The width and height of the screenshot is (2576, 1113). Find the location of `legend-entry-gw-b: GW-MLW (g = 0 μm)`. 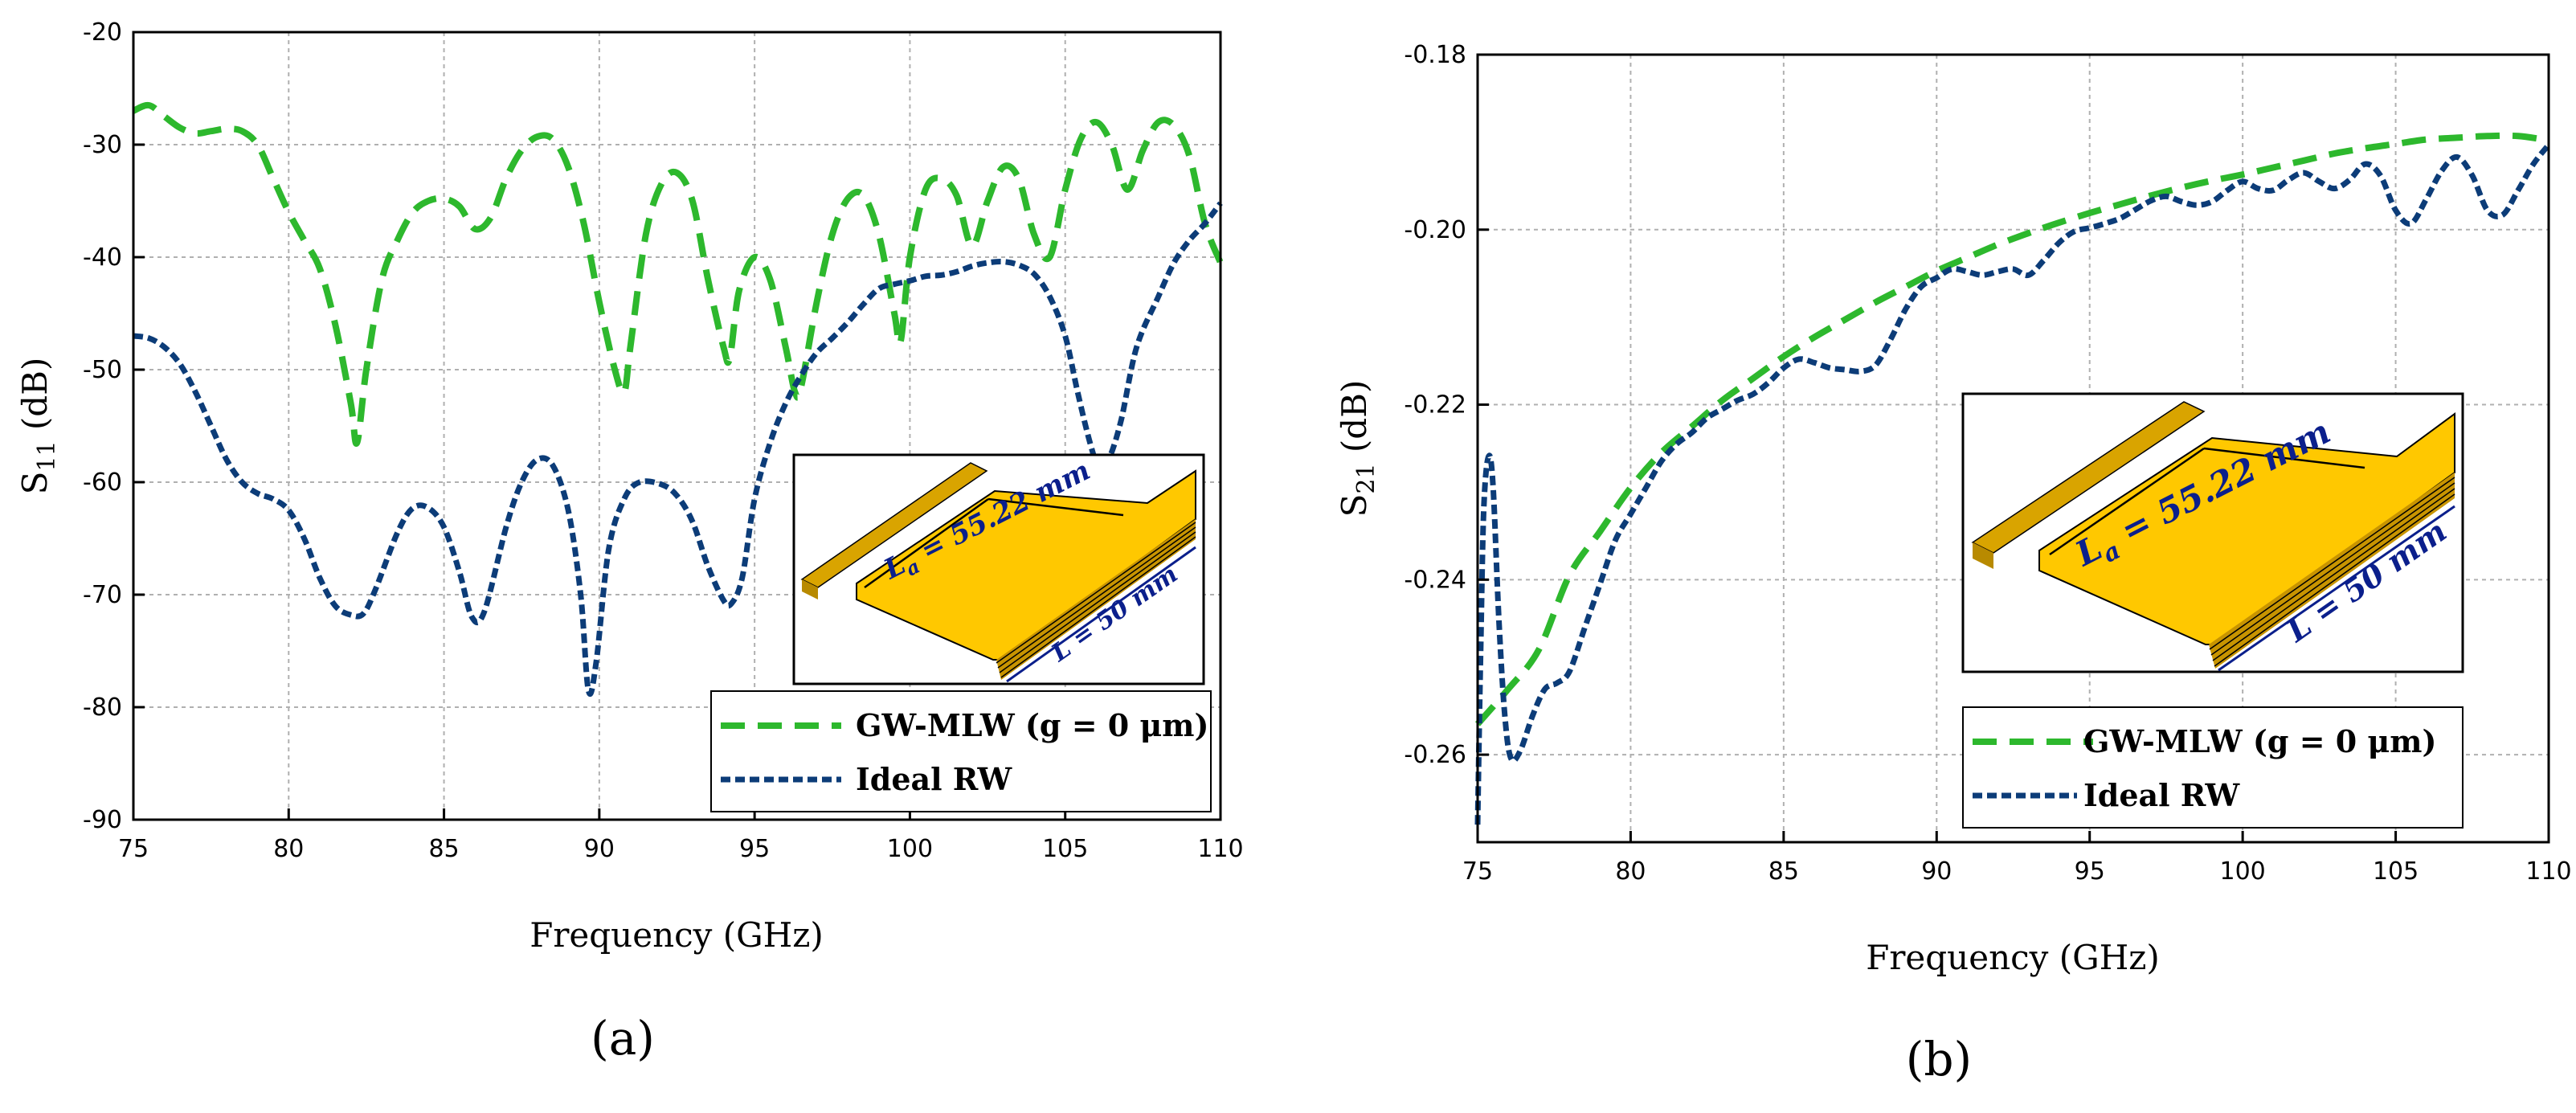

legend-entry-gw-b: GW-MLW (g = 0 μm) is located at coordinates (2259, 741).